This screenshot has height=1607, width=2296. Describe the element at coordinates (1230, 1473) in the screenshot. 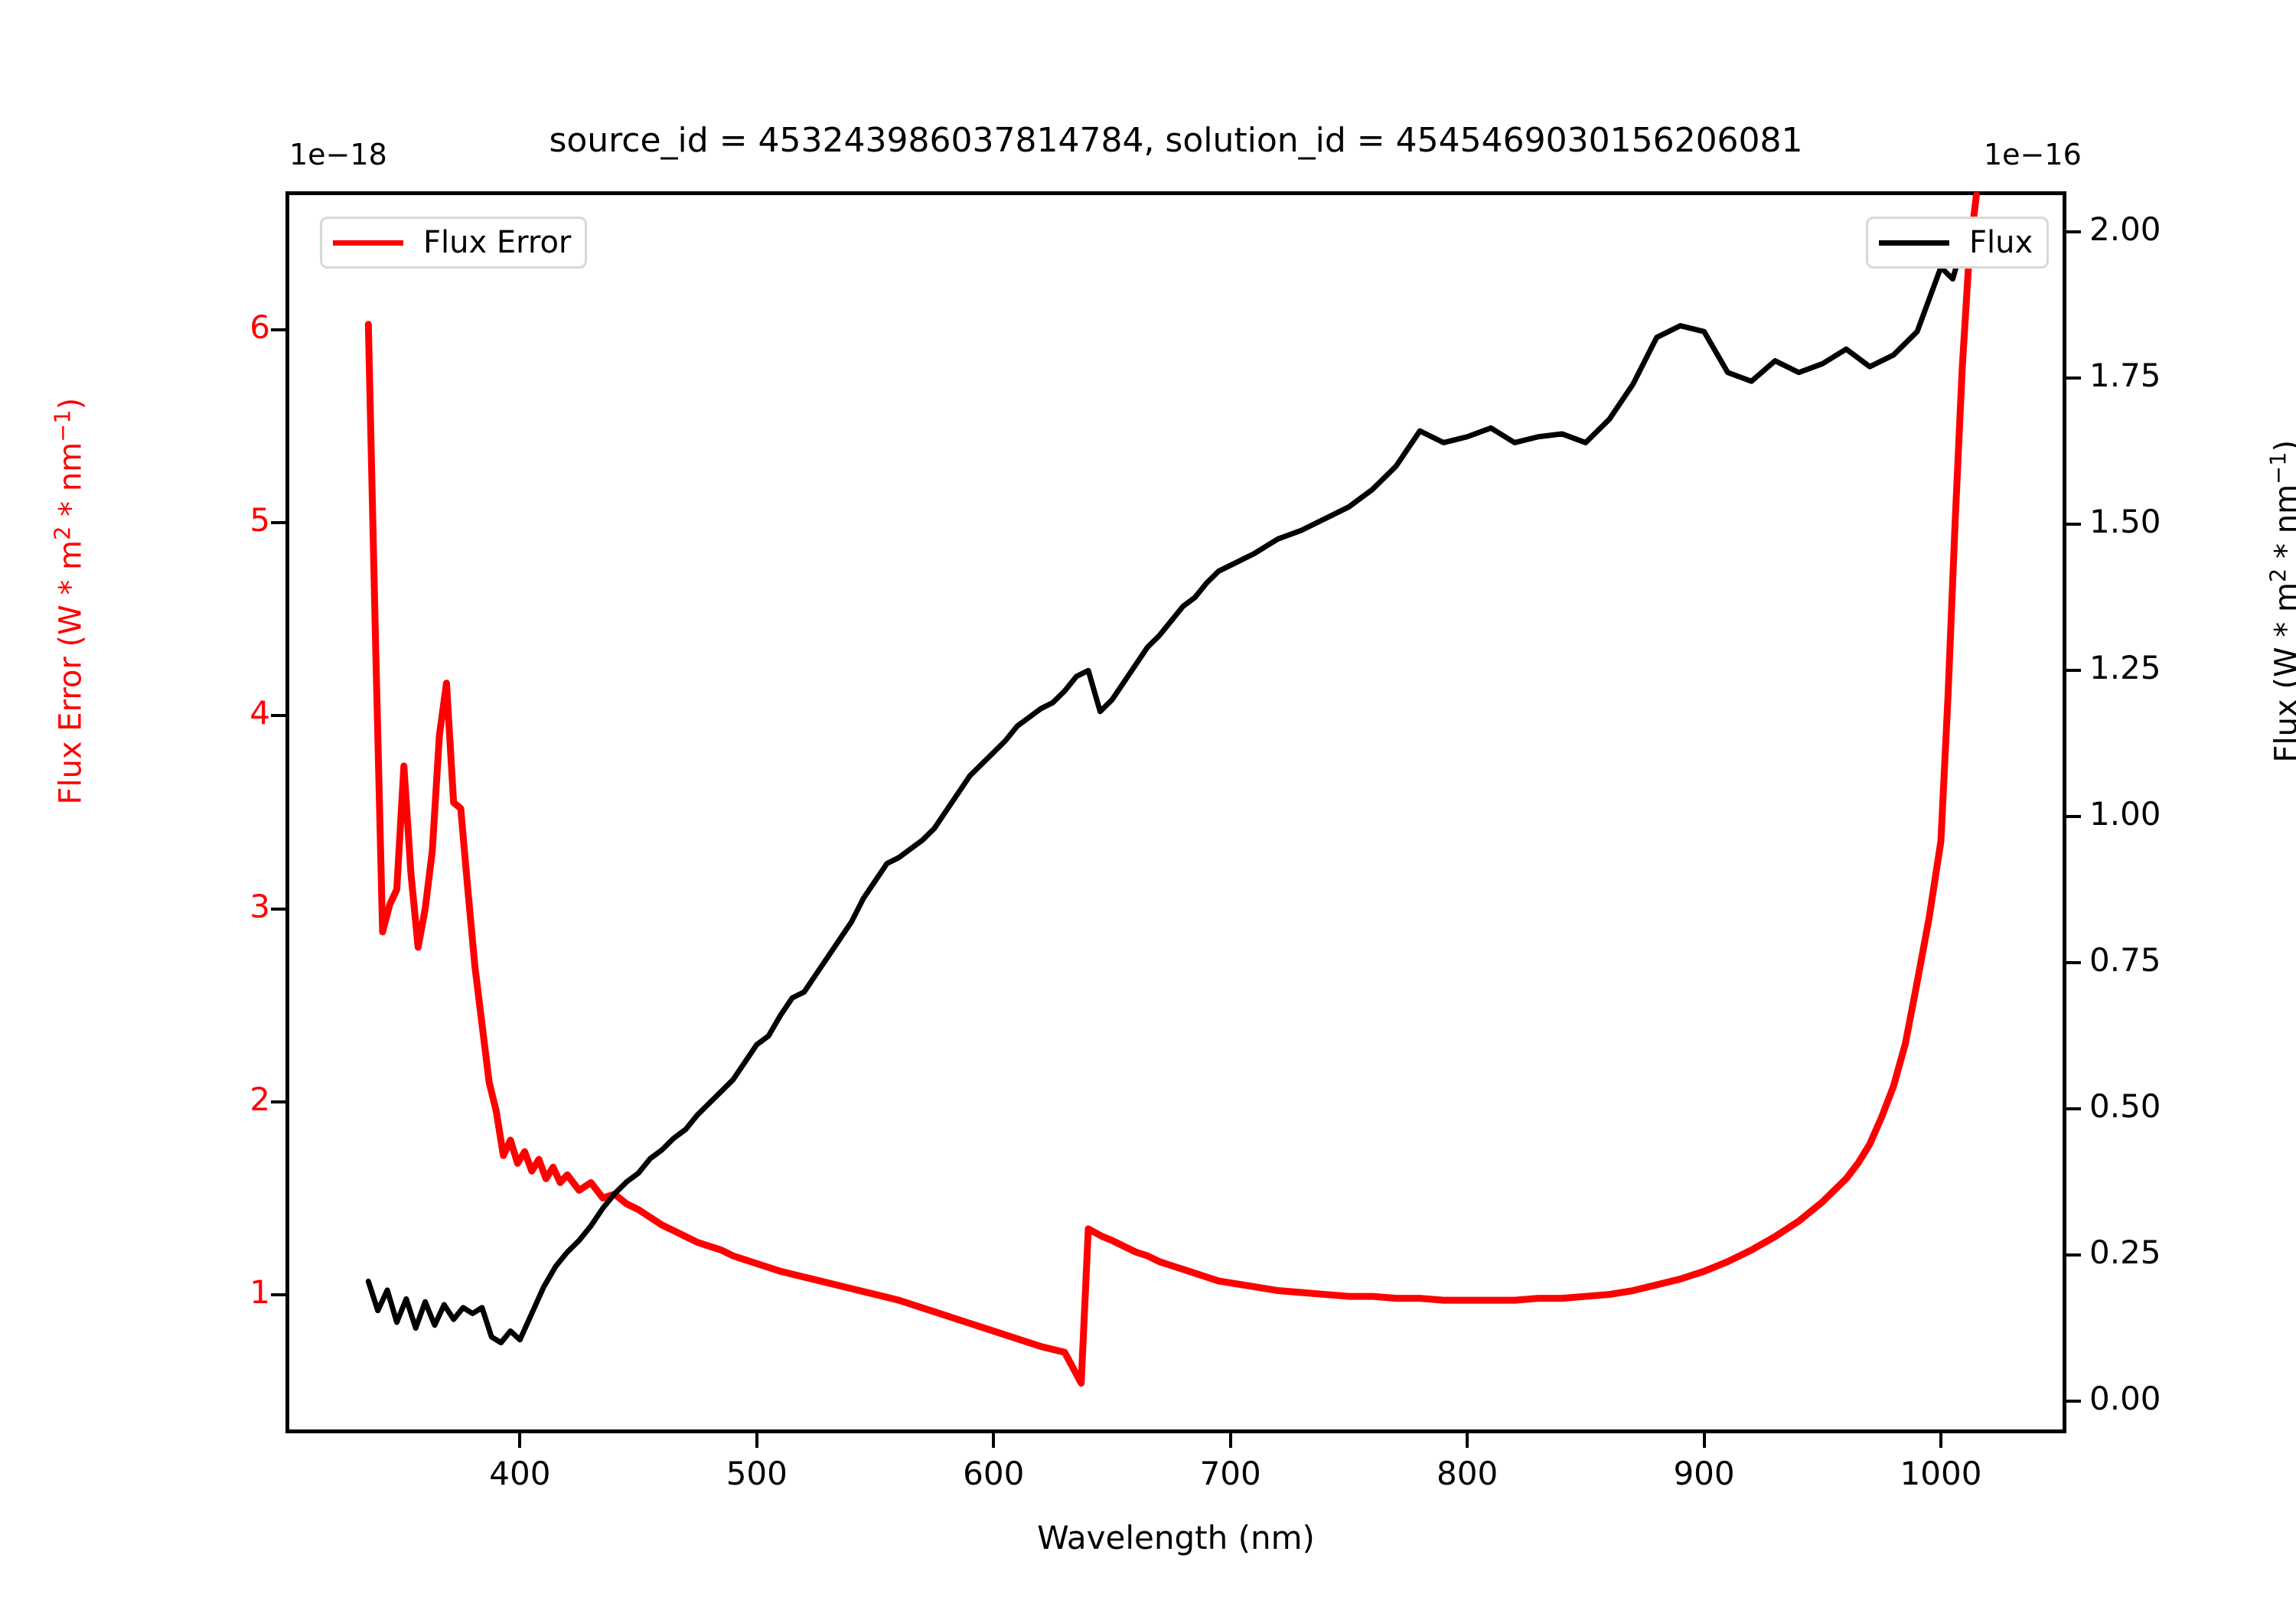

I see `x-axis-tick-label: 700` at that location.